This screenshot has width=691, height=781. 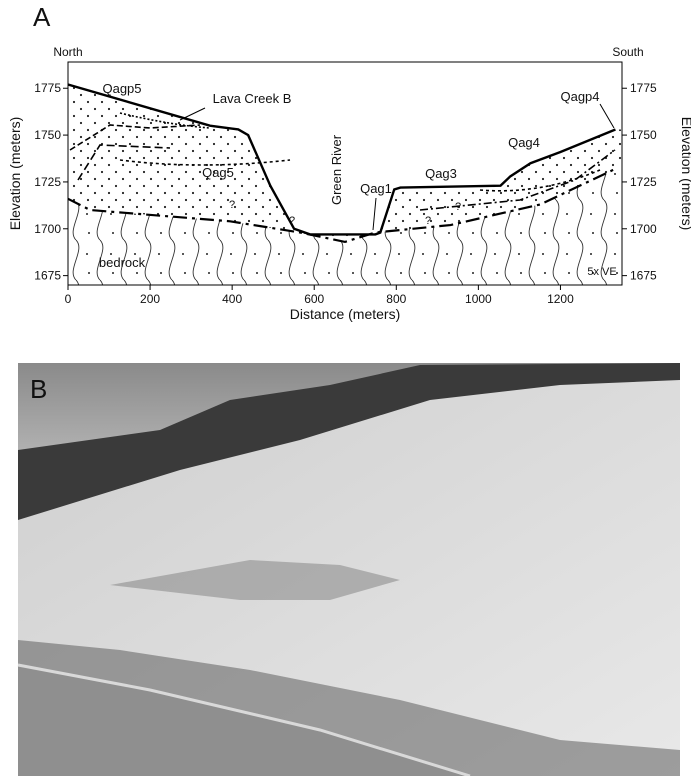 I want to click on y-tick-label: 1725, so click(x=47, y=182).